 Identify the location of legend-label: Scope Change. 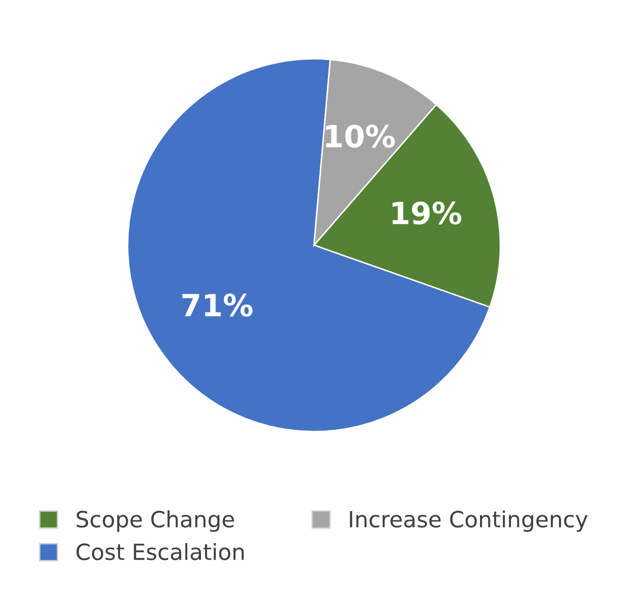
(155, 521).